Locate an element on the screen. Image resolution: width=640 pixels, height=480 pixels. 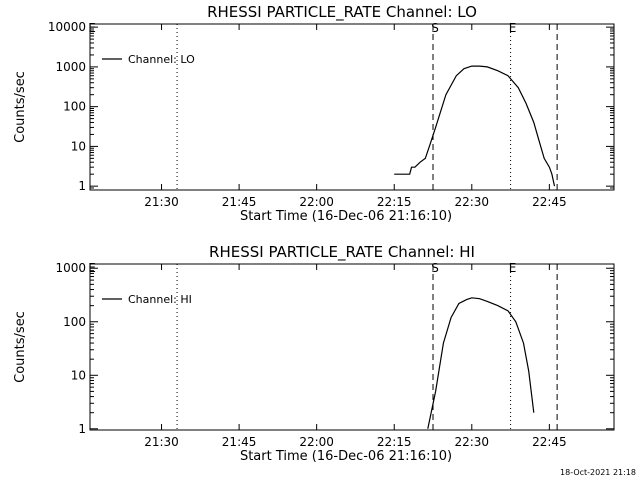
footer-timestamp: 18-Oct-2021 21:18 is located at coordinates (598, 472).